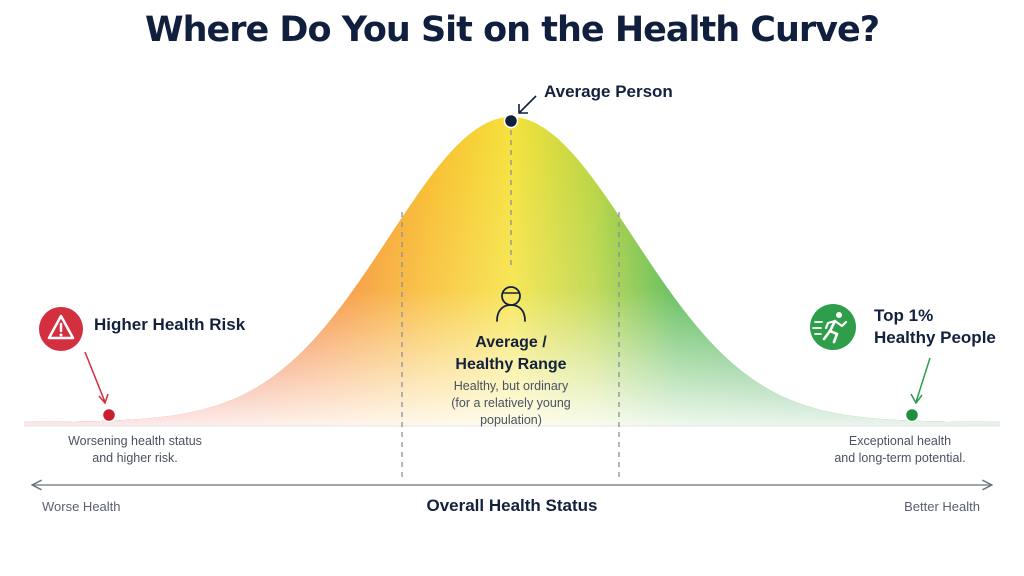 The width and height of the screenshot is (1024, 576). Describe the element at coordinates (61, 329) in the screenshot. I see `warning-icon` at that location.